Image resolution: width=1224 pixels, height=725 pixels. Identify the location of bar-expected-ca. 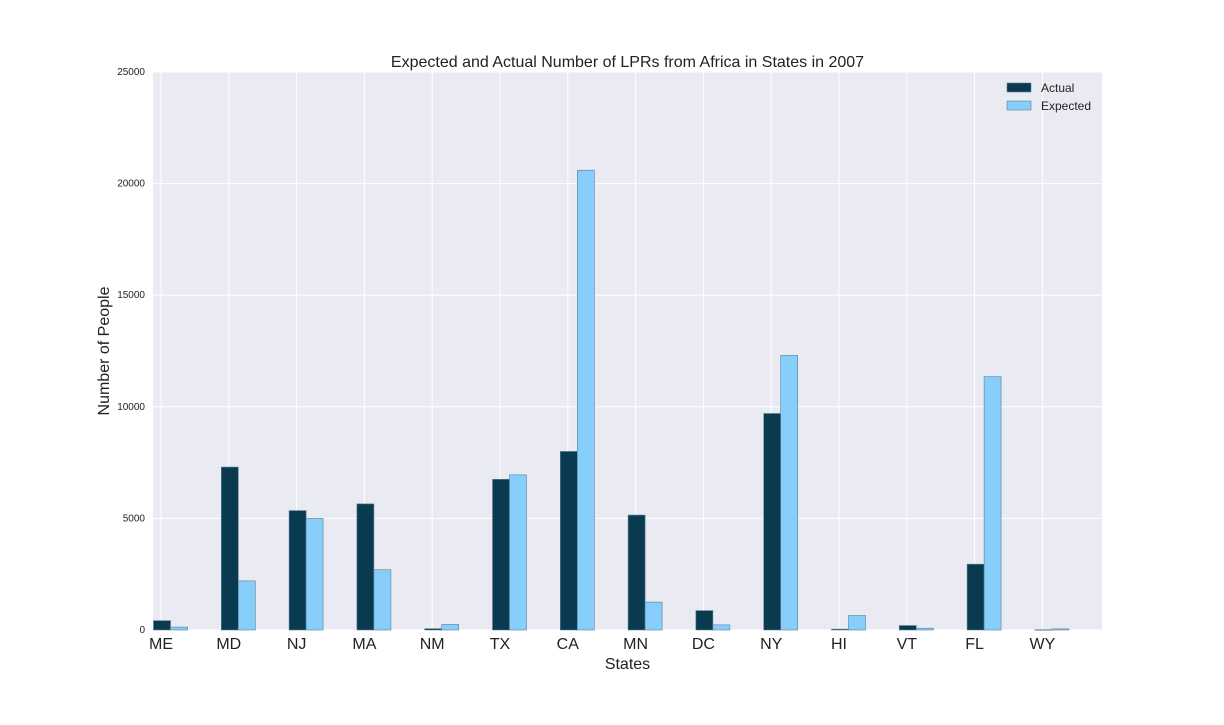
(585, 400).